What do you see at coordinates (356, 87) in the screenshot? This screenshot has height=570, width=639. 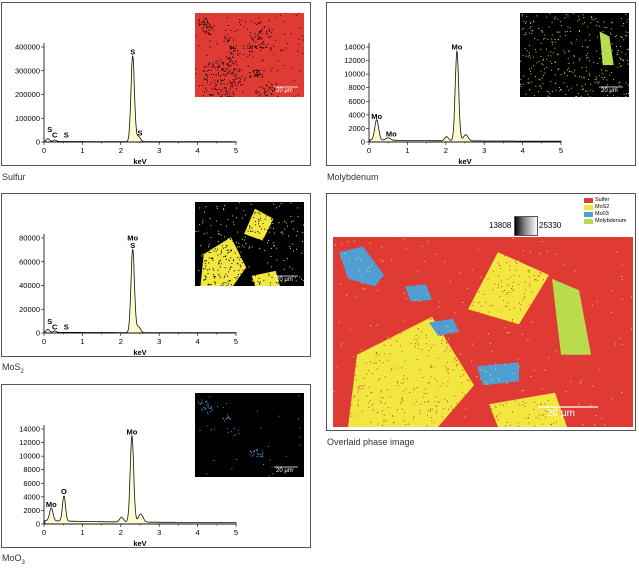 I see `y-tick-label: 8000` at bounding box center [356, 87].